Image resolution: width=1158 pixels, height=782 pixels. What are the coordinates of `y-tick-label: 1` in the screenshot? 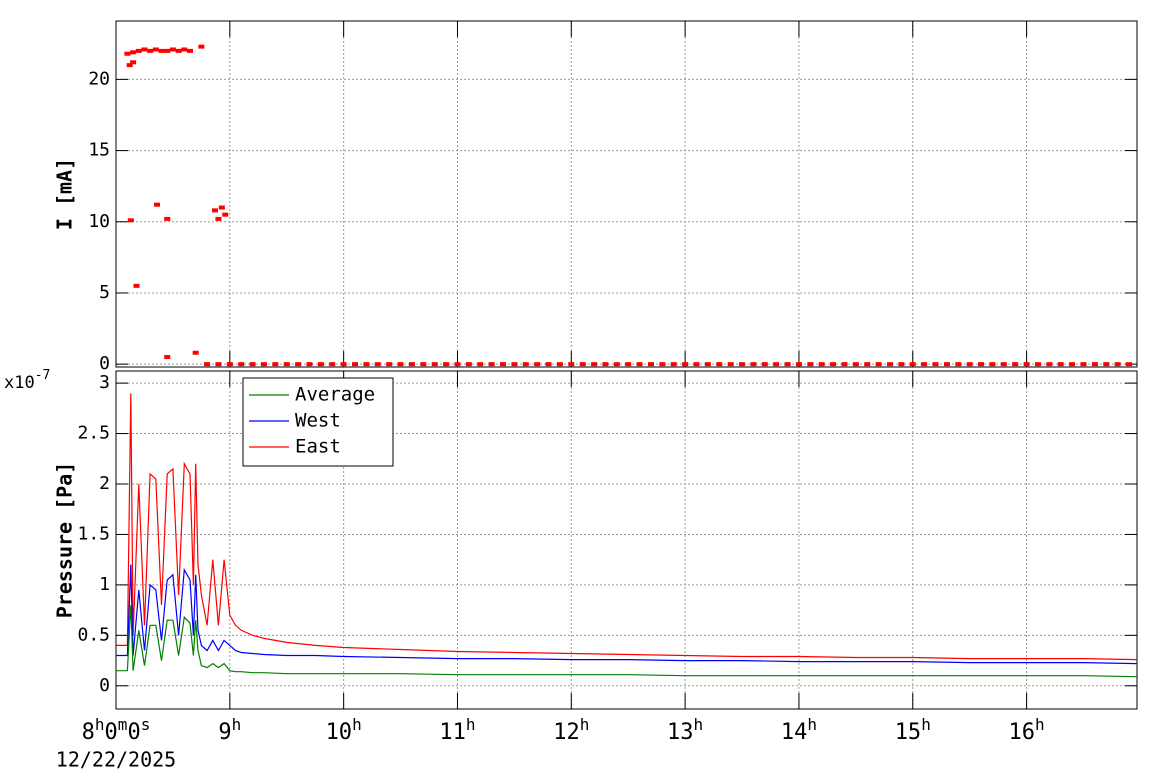 It's located at (104, 584).